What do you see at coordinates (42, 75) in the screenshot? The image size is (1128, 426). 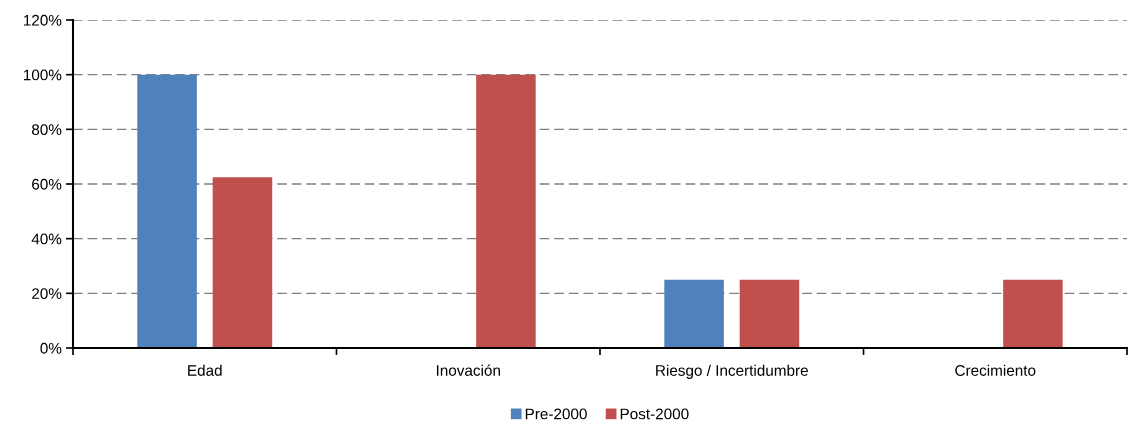 I see `y-tick-label: 100%` at bounding box center [42, 75].